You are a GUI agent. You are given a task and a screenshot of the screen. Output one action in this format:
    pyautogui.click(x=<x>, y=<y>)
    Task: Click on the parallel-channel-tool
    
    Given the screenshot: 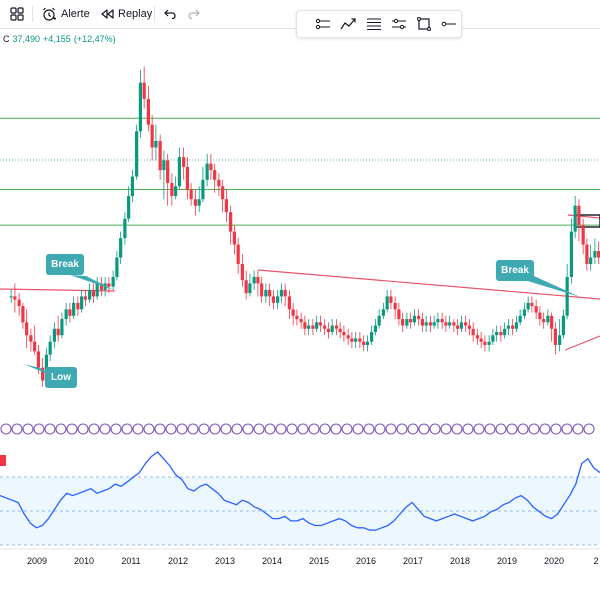 What is the action you would take?
    pyautogui.click(x=399, y=24)
    